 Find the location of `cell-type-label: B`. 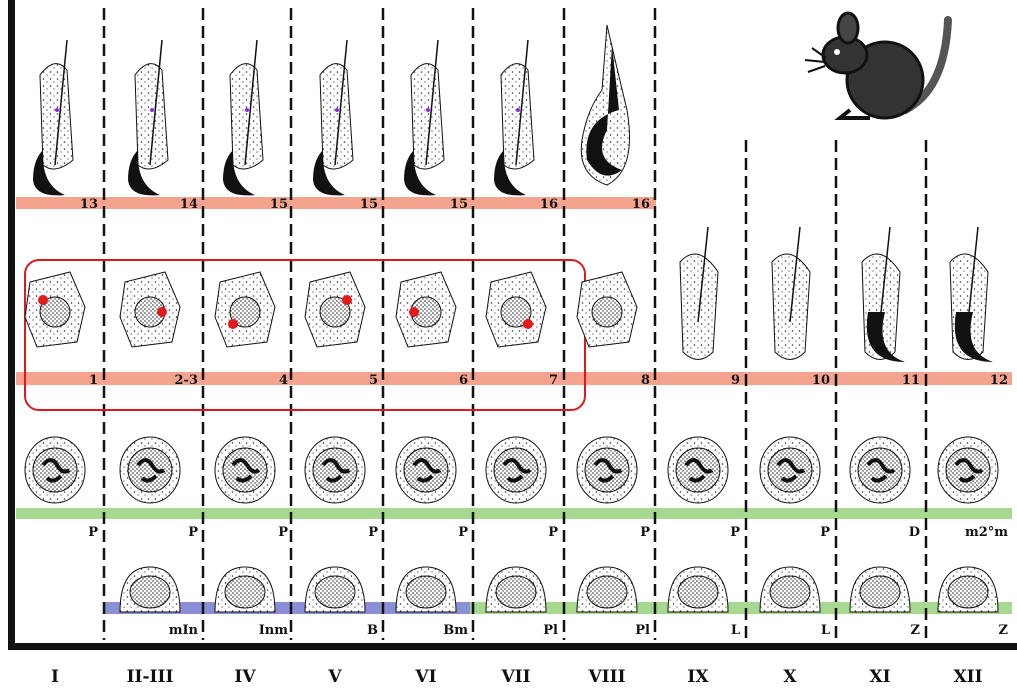

cell-type-label: B is located at coordinates (372, 630).